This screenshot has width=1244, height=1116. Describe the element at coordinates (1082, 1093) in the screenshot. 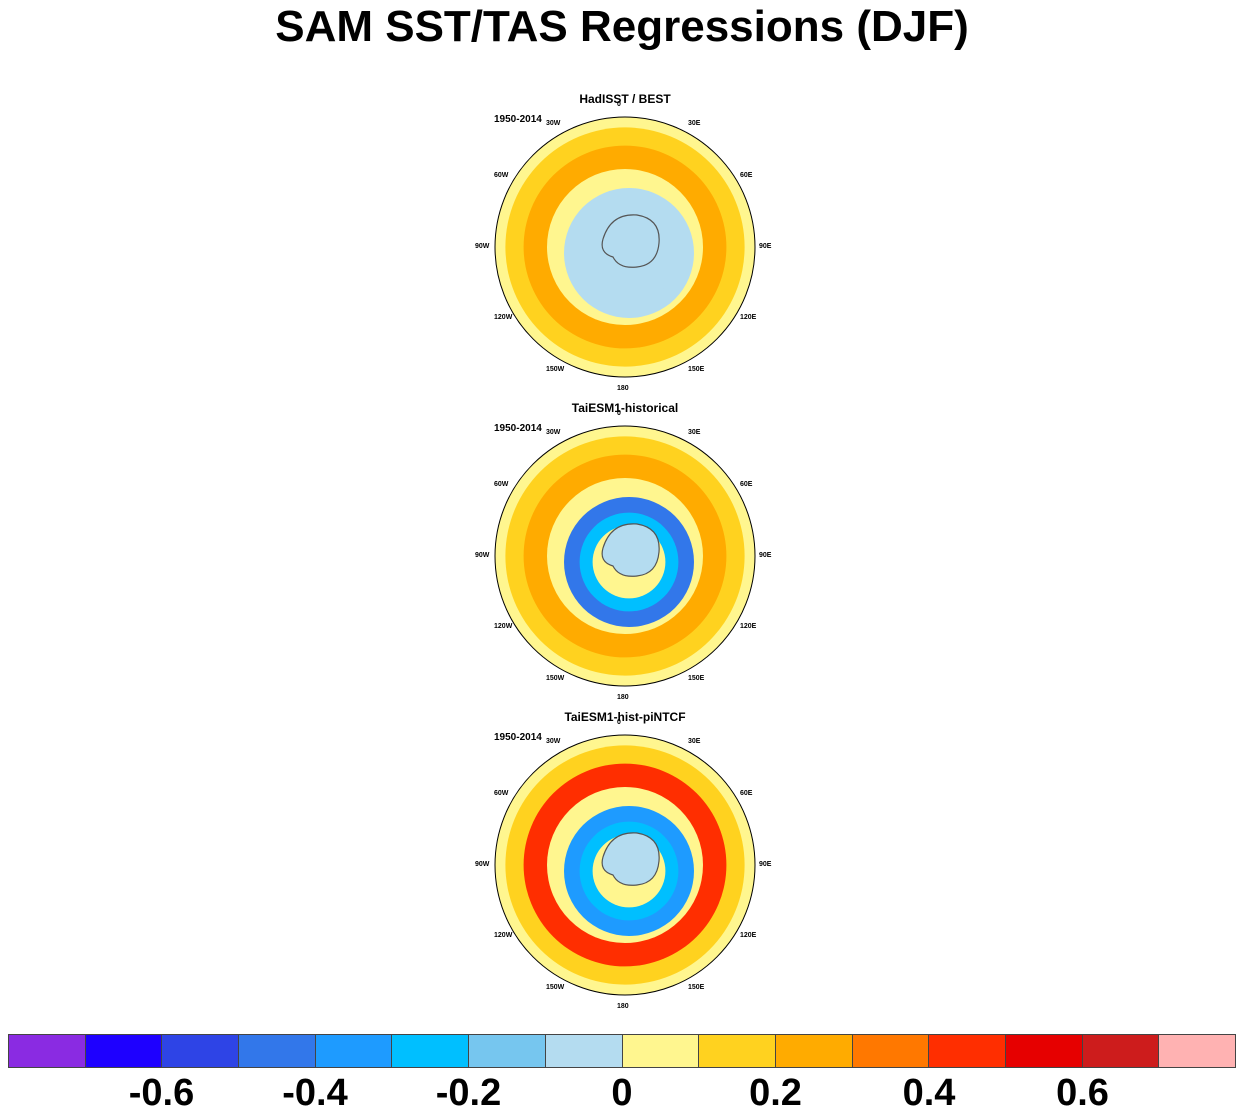

I see `colorbar-tick-label: 0.6` at that location.